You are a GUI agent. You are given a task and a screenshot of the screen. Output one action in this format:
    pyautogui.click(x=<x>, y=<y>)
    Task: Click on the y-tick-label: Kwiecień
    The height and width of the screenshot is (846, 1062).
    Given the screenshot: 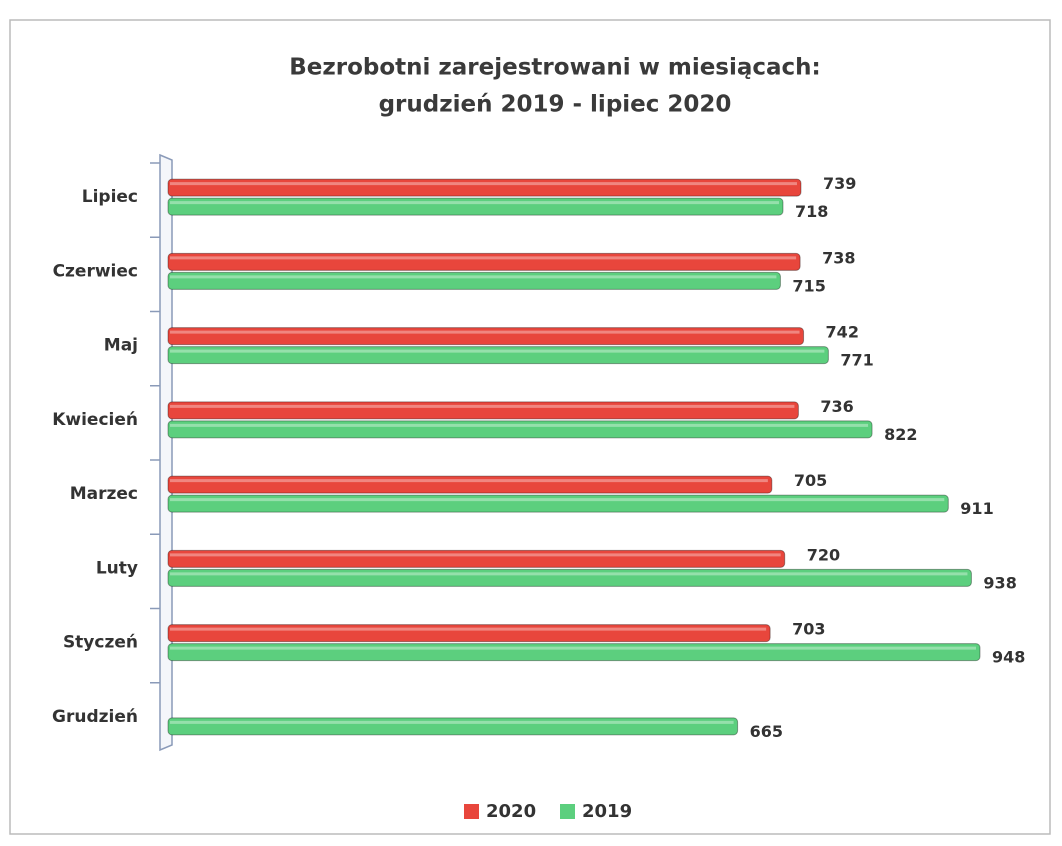 What is the action you would take?
    pyautogui.click(x=95, y=420)
    